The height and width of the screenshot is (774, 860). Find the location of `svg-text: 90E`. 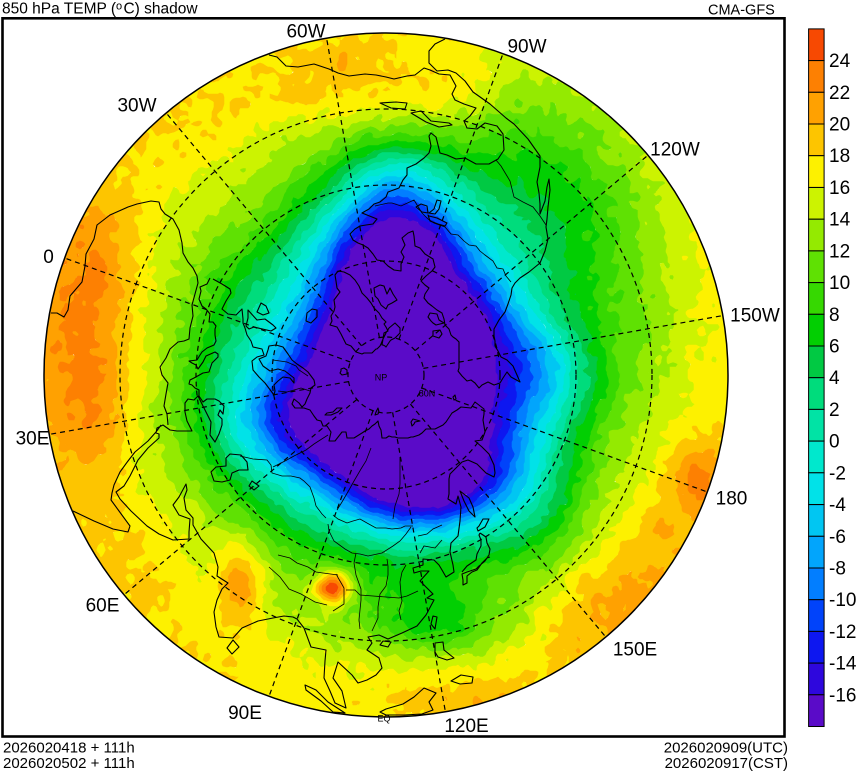

svg-text: 90E is located at coordinates (245, 713).